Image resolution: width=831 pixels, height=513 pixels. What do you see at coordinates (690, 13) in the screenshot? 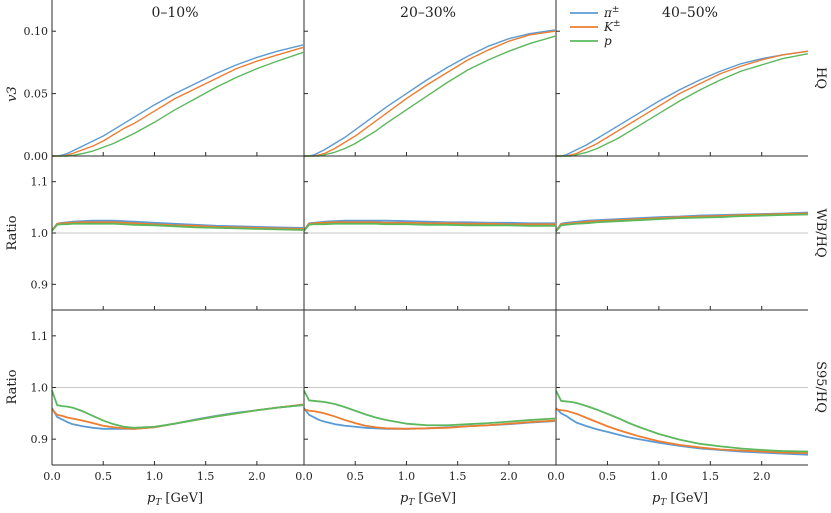
I see `column-title-2: 40–50%` at bounding box center [690, 13].